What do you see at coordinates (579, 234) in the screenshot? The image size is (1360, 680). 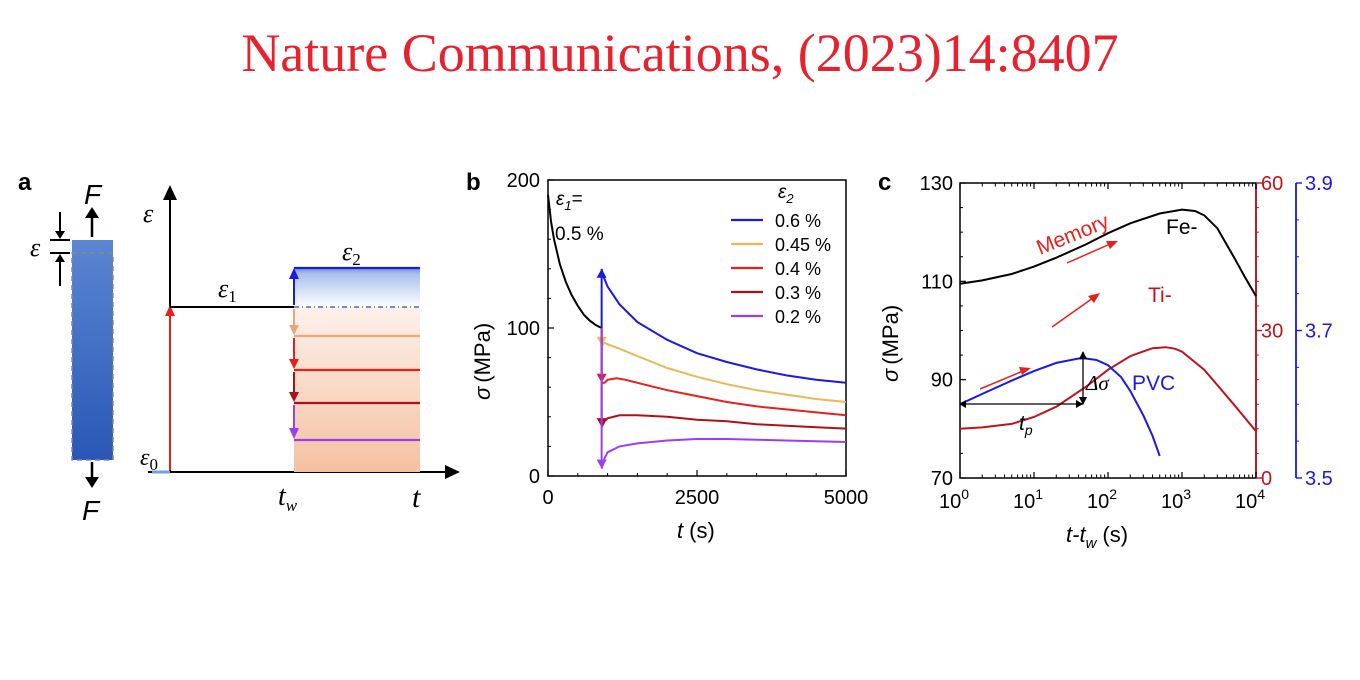 I see `eps1-value: 0.5 %` at bounding box center [579, 234].